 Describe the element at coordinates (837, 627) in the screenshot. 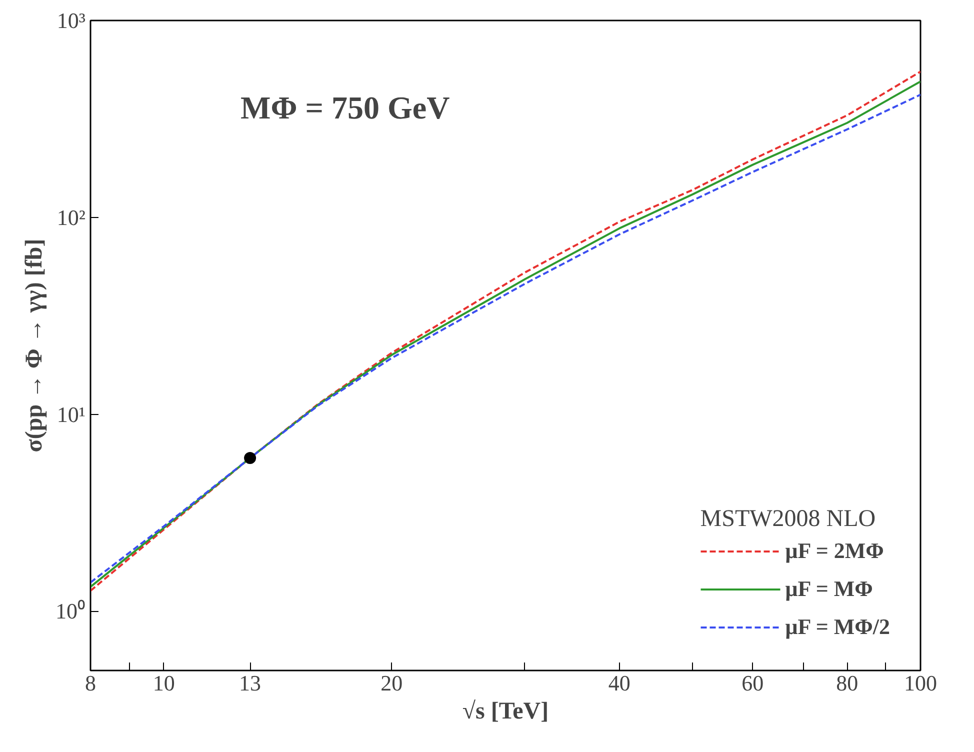

I see `legend-label: μF = MΦ/2` at that location.